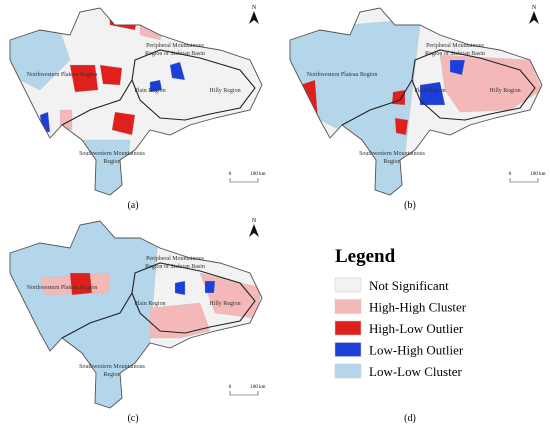 The width and height of the screenshot is (550, 427). Describe the element at coordinates (365, 256) in the screenshot. I see `legend-title: Legend` at that location.